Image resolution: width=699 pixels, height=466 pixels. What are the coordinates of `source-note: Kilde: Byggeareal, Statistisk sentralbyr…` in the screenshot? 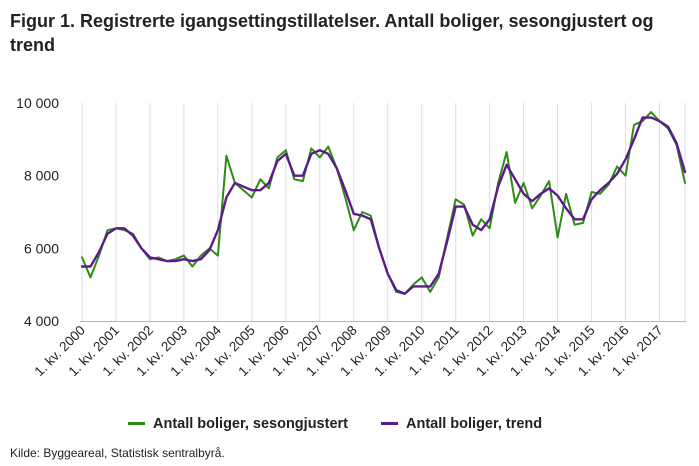 It's located at (117, 453).